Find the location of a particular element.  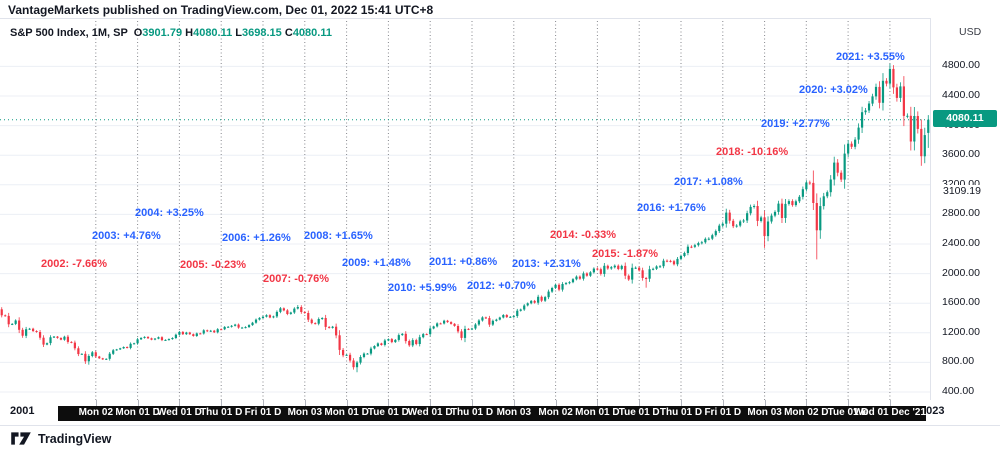

annual-return-label: 2015: -1.87% is located at coordinates (625, 254).